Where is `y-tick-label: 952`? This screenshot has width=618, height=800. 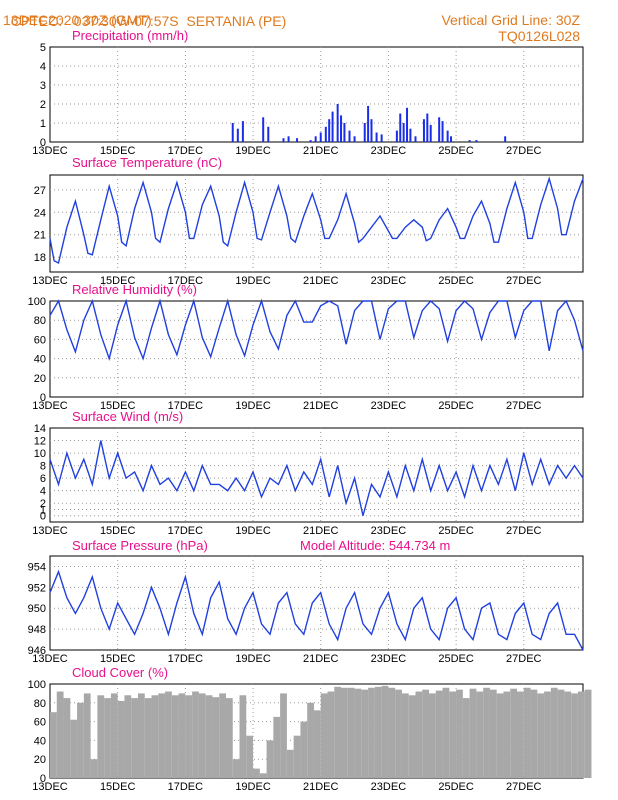
y-tick-label: 952 is located at coordinates (37, 588).